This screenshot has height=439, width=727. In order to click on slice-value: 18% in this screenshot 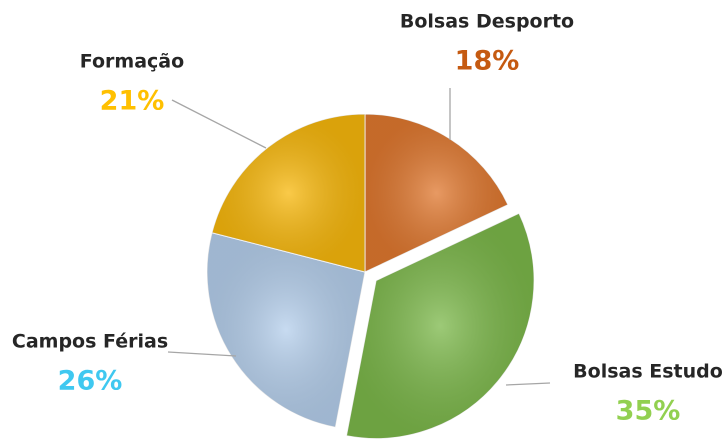, I will do `click(487, 61)`.